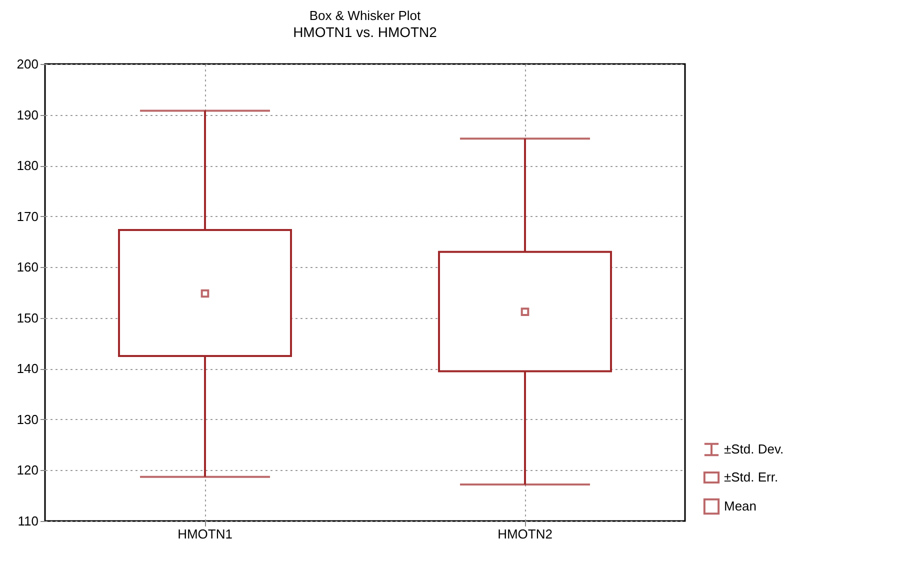 The width and height of the screenshot is (924, 573). What do you see at coordinates (27, 470) in the screenshot?
I see `y-tick-label: 120` at bounding box center [27, 470].